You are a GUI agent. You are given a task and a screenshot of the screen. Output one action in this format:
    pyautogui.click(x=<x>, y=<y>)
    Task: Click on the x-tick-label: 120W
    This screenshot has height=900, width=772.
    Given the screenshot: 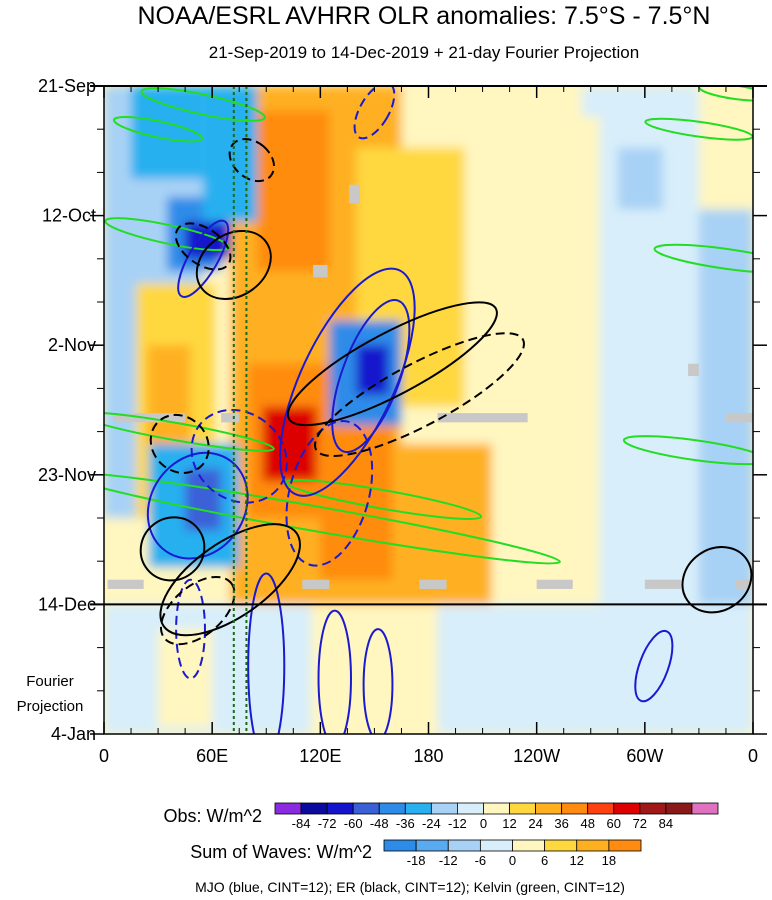 What is the action you would take?
    pyautogui.click(x=536, y=756)
    